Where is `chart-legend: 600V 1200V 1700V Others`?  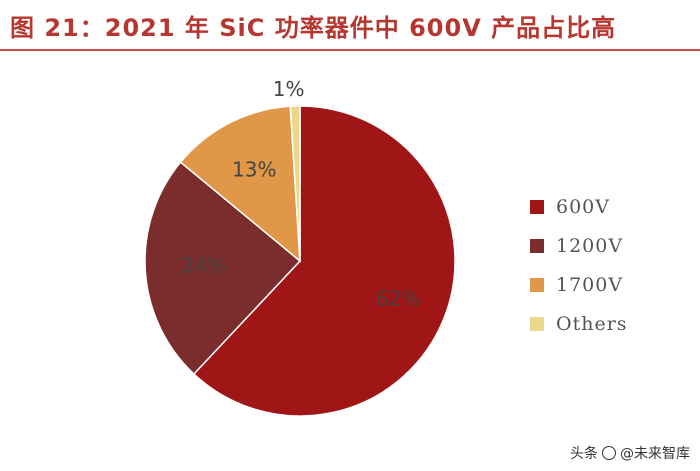
chart-legend: 600V 1200V 1700V Others is located at coordinates (579, 274).